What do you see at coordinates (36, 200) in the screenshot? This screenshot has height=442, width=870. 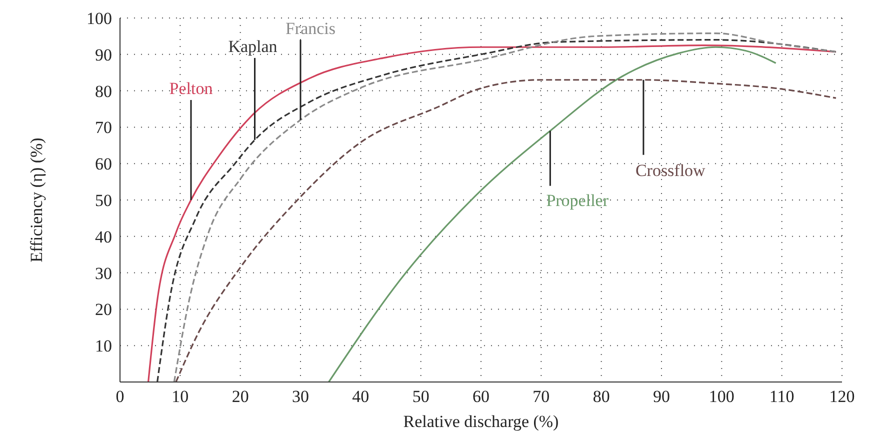 I see `y-axis-title: Efficiency (η) (%)` at bounding box center [36, 200].